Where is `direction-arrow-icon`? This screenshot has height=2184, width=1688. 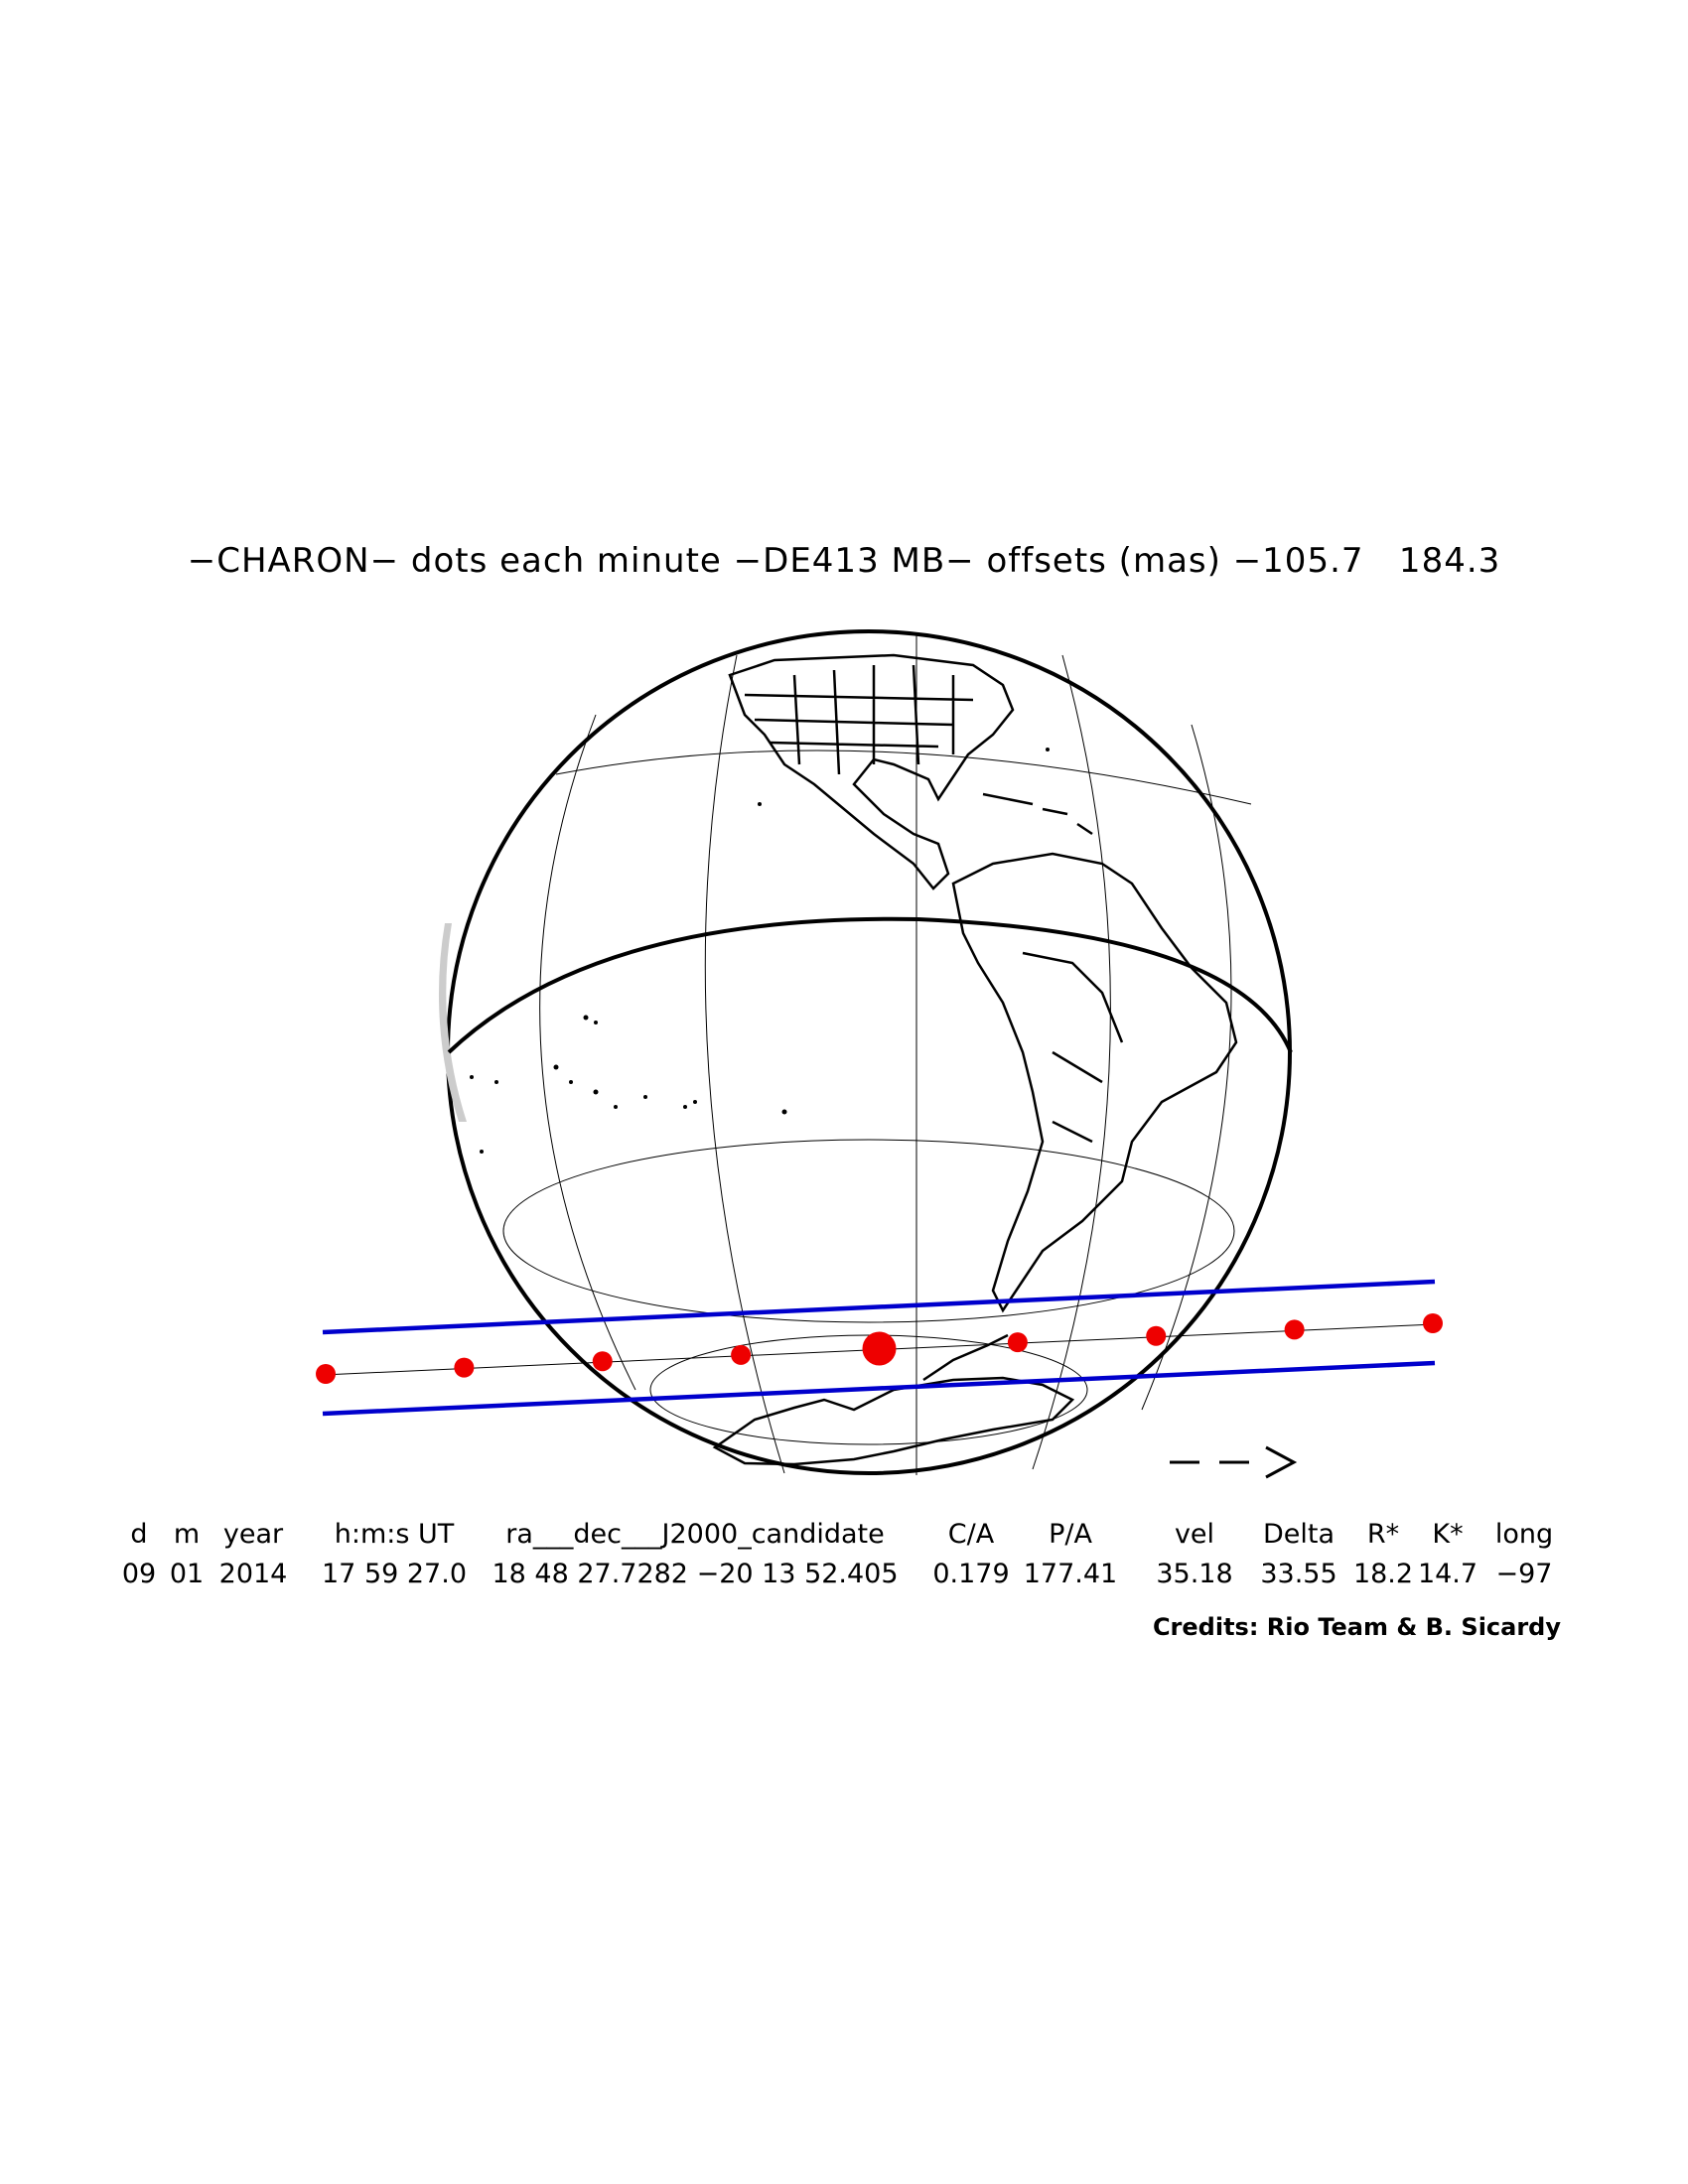
direction-arrow-icon is located at coordinates (1234, 1462).